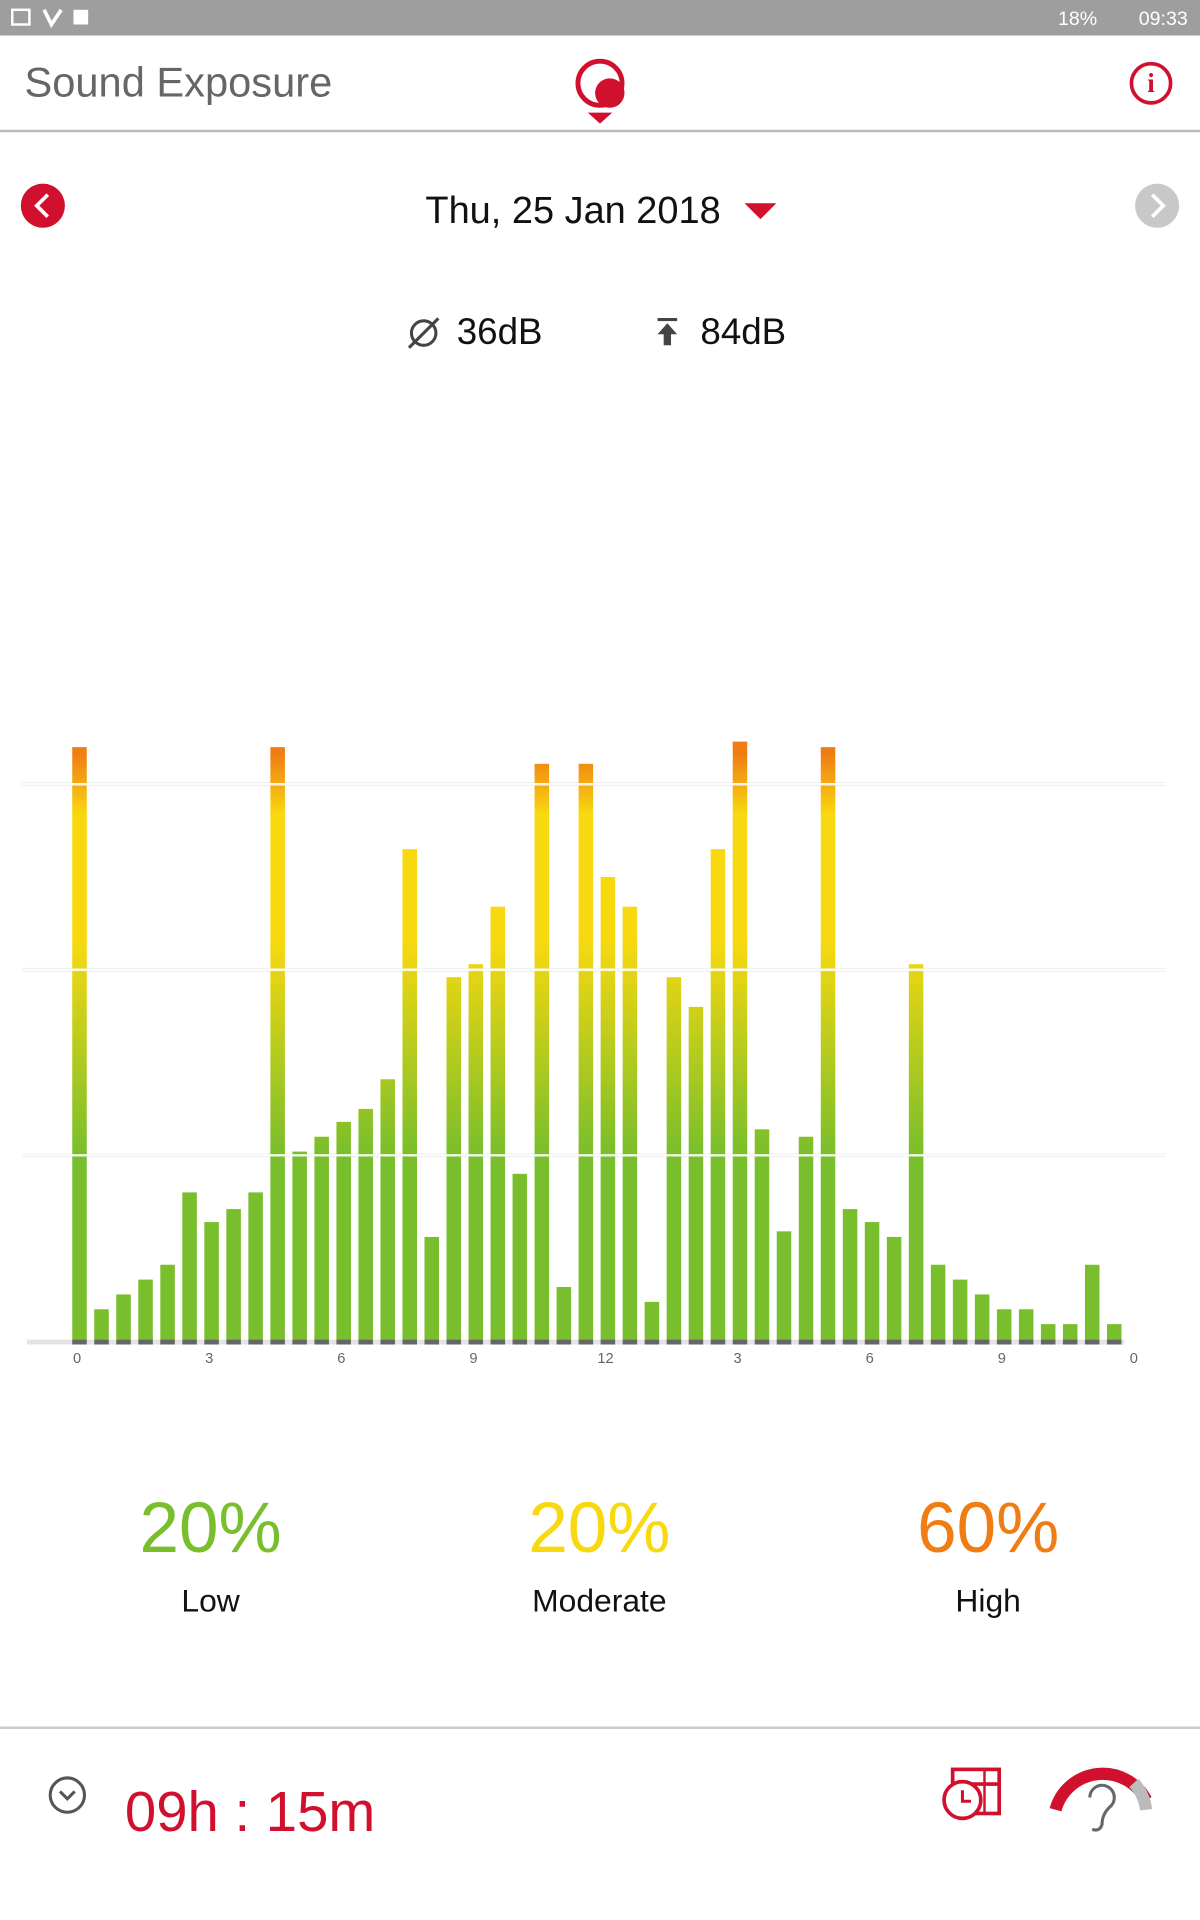 This screenshot has width=1200, height=1920. I want to click on average-level: 36dB, so click(500, 331).